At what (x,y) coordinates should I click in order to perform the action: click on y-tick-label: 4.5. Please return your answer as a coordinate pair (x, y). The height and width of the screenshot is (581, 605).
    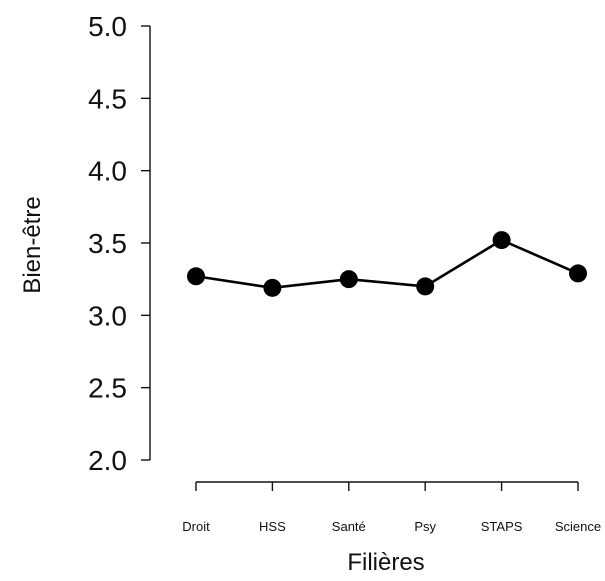
    Looking at the image, I should click on (107, 98).